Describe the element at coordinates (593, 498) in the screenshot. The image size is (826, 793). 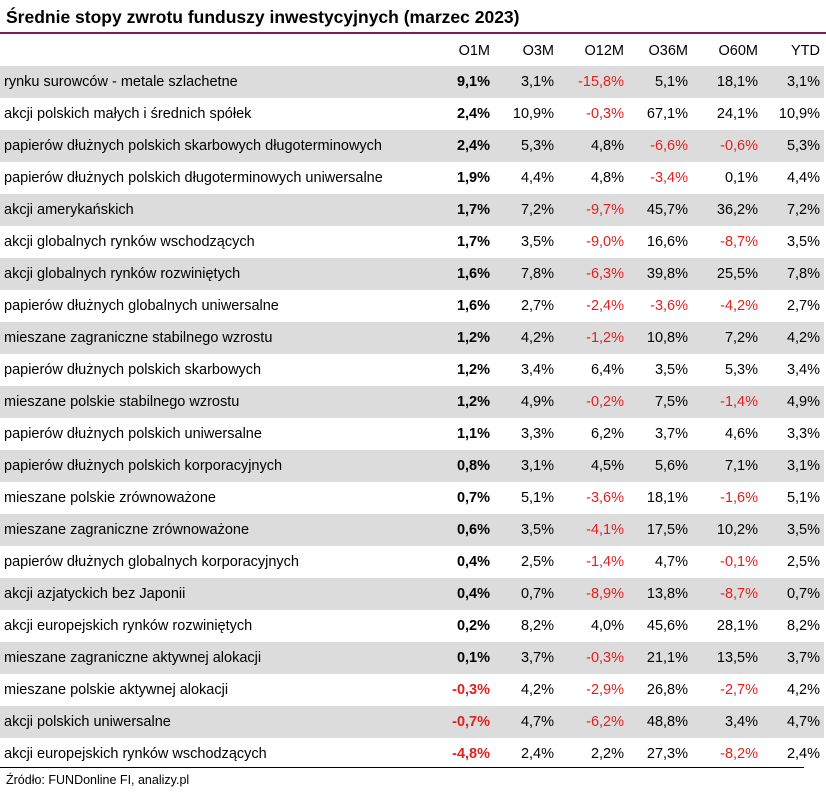
I see `return-cell-o12m: -3,6%` at that location.